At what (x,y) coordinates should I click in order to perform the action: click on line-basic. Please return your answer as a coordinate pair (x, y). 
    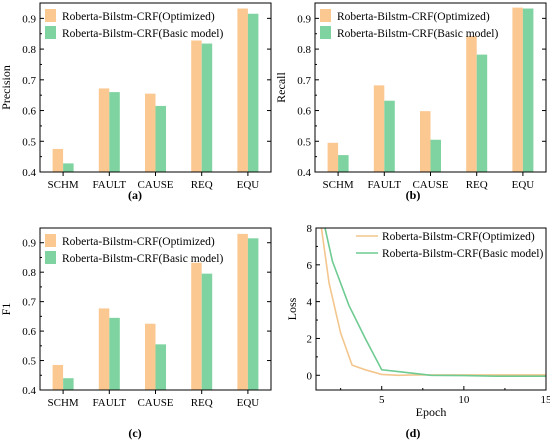
    Looking at the image, I should click on (435, 303).